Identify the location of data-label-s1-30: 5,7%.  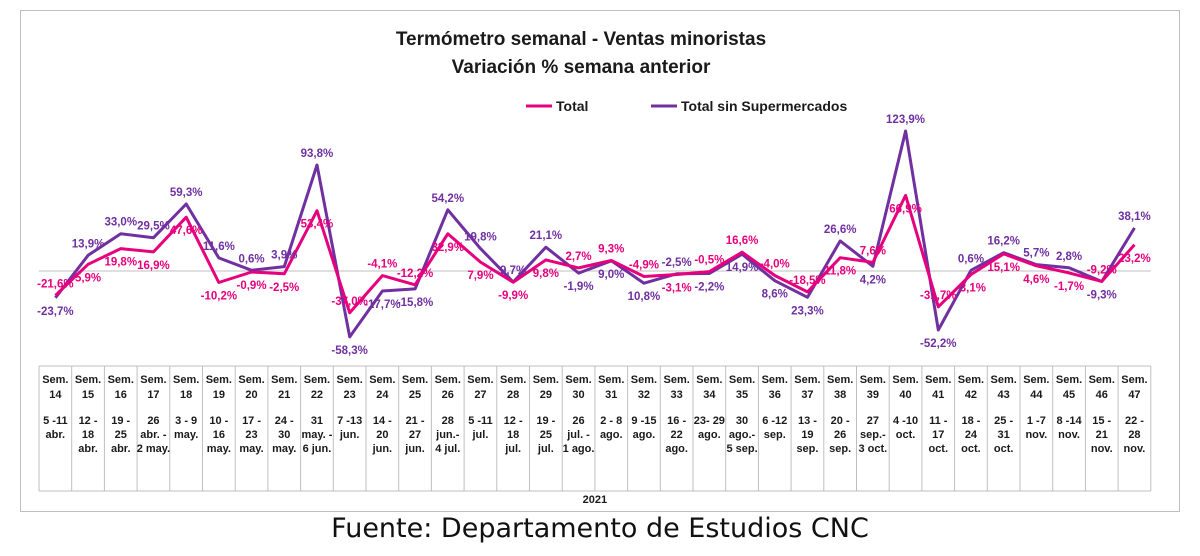
(1036, 254).